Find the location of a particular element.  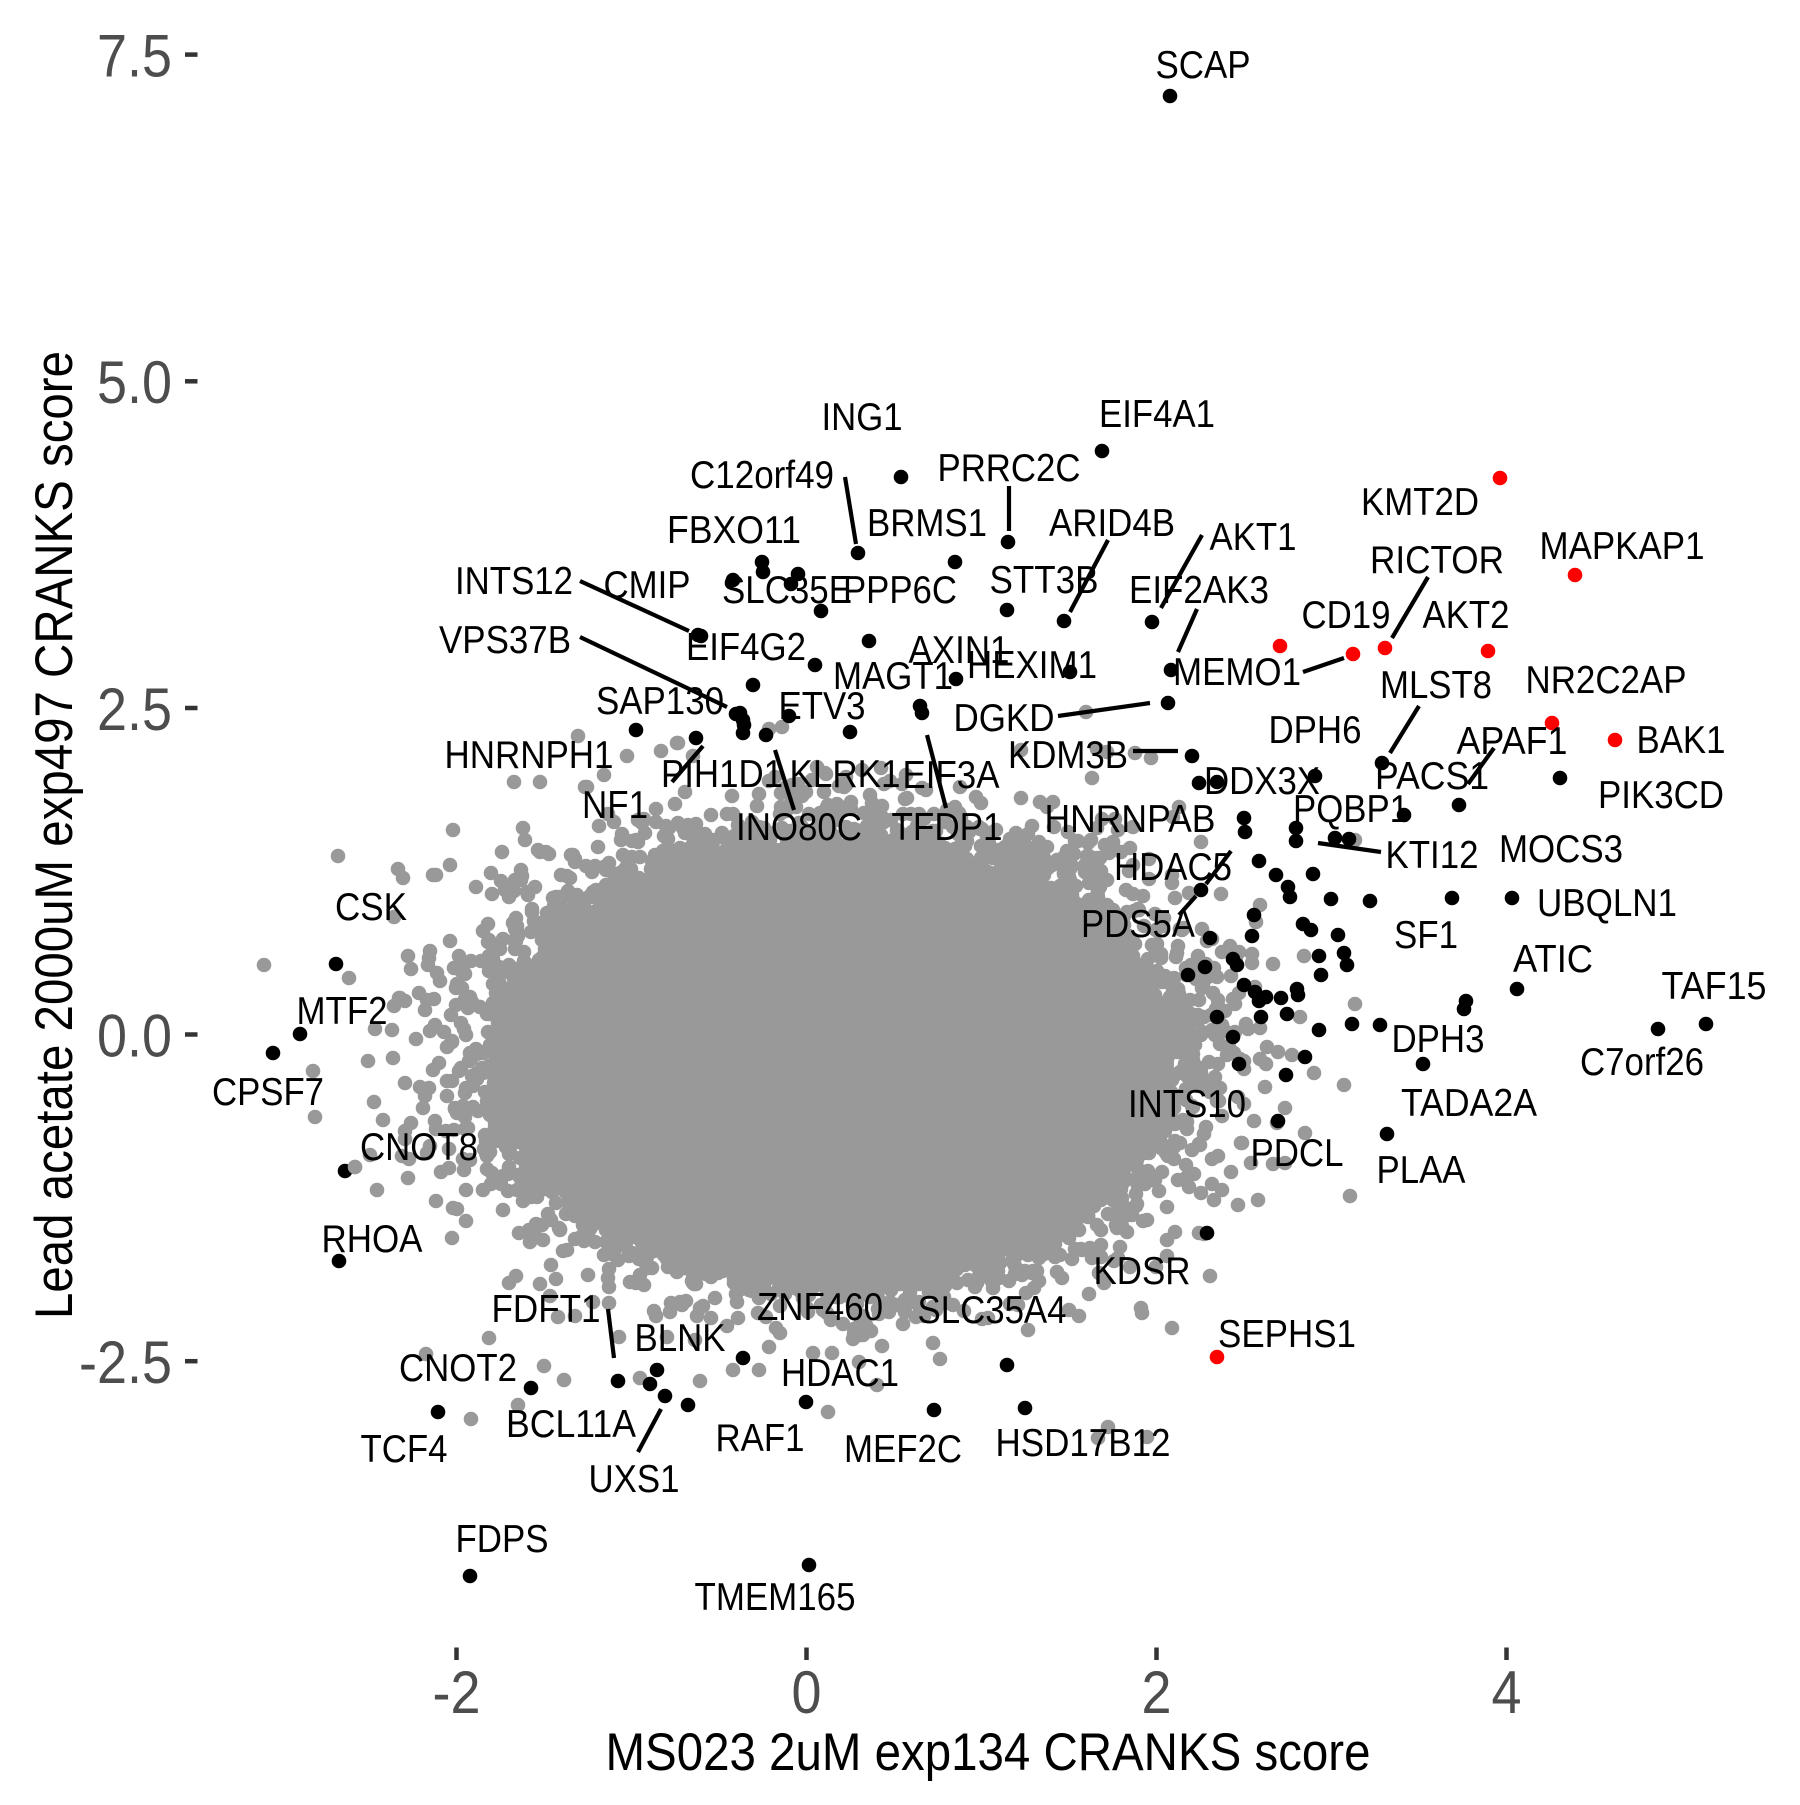

svg-text: HNRNPAB is located at coordinates (1130, 819).